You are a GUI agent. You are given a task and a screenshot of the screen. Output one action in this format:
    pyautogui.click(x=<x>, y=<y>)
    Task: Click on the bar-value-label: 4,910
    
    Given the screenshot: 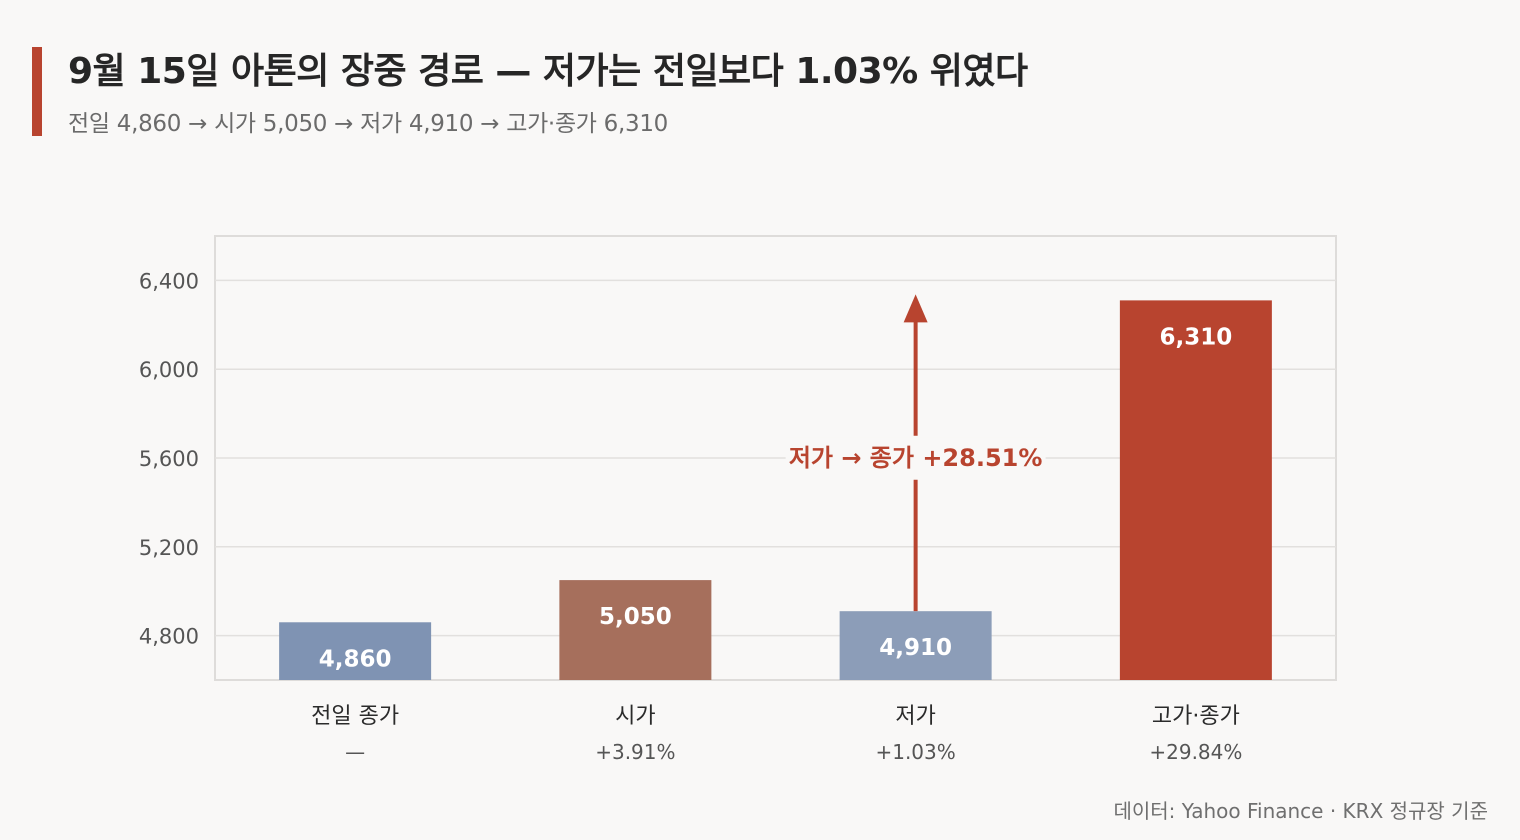 What is the action you would take?
    pyautogui.click(x=915, y=648)
    